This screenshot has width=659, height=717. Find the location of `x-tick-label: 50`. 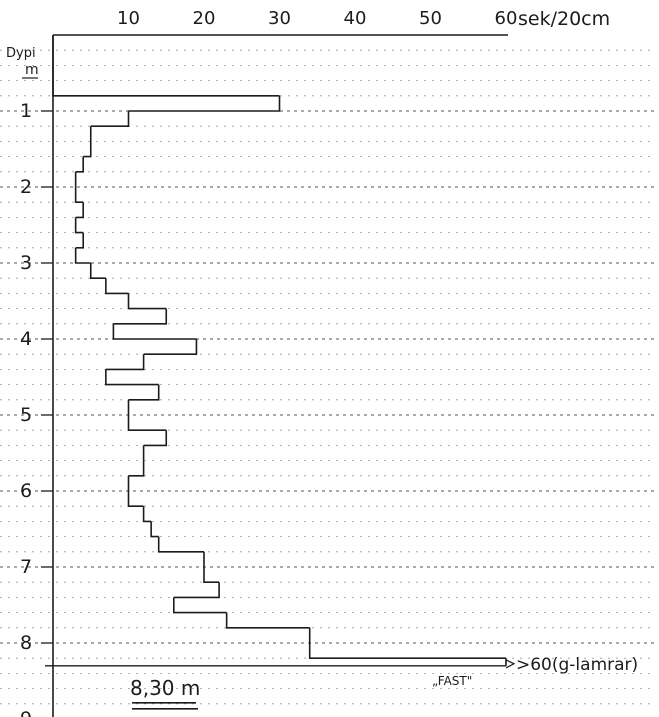

x-tick-label: 50 is located at coordinates (430, 18).